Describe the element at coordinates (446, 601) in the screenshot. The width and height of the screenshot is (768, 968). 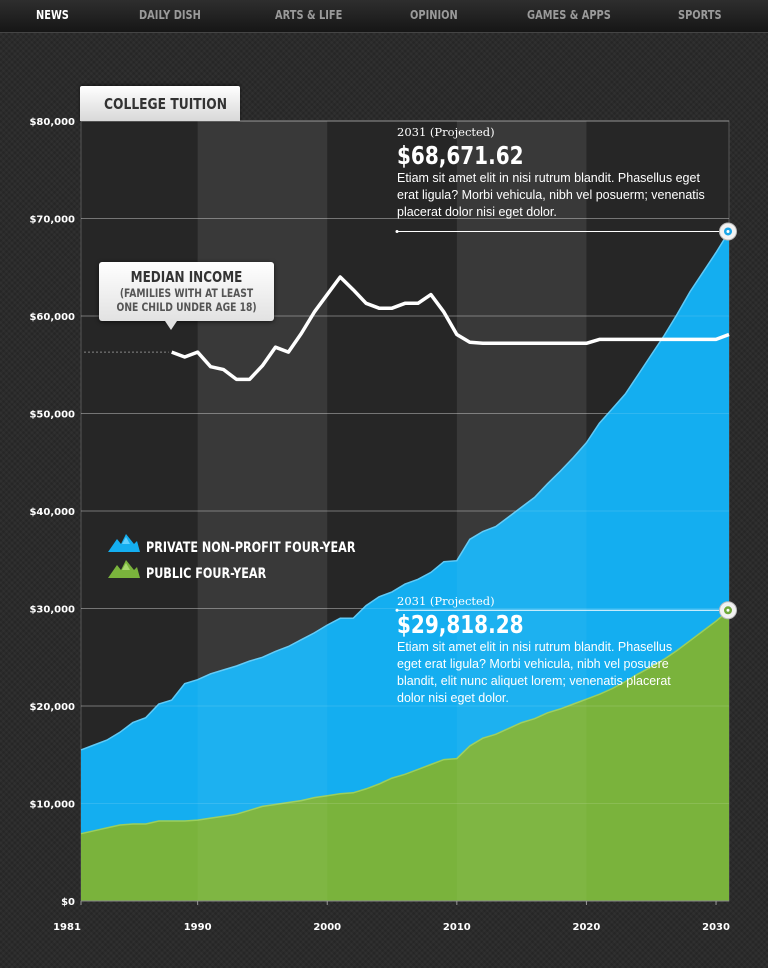
I see `public-projection-year: 2031 (Projected)` at that location.